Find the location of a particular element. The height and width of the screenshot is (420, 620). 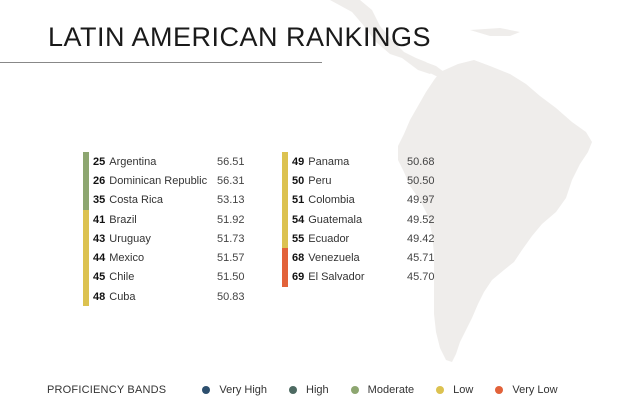

ranking-row: 43 Uruguay 51.73 is located at coordinates (168, 239).